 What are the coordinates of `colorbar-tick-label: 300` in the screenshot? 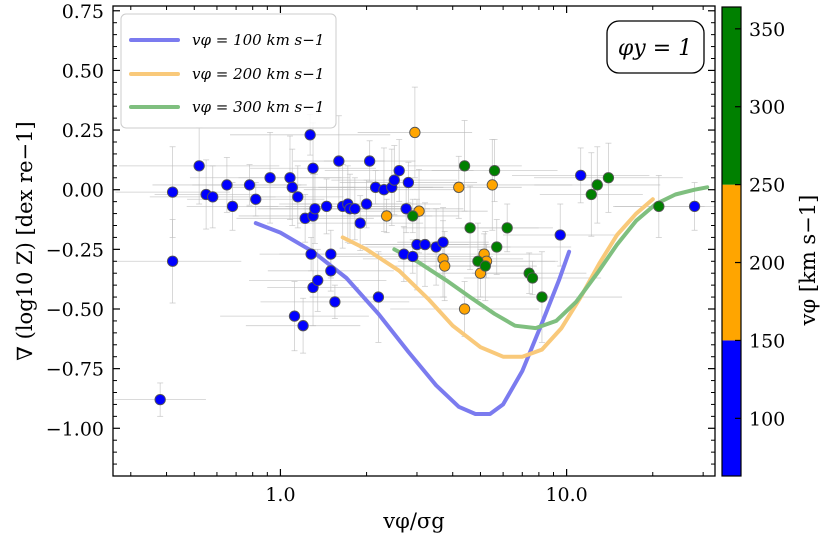 It's located at (767, 108).